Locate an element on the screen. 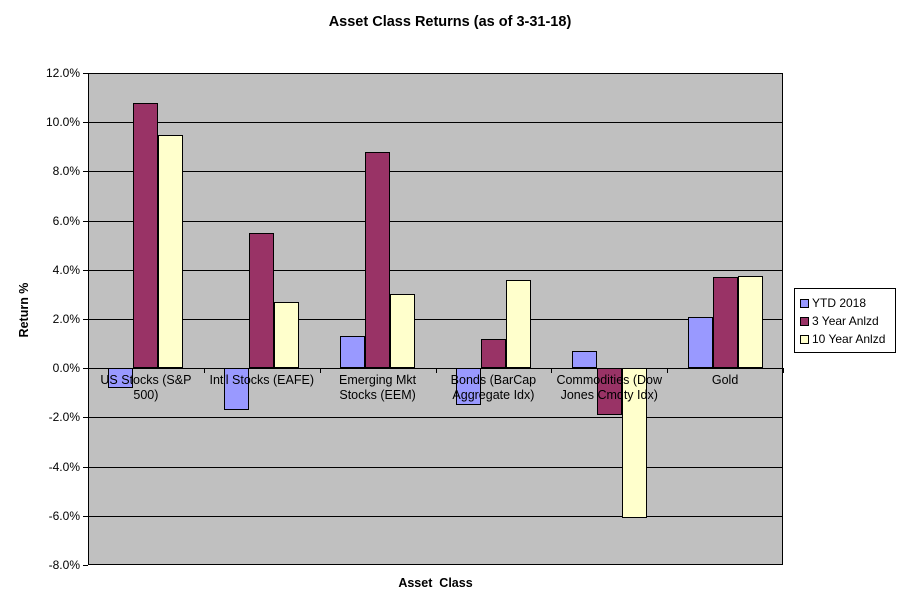 The width and height of the screenshot is (900, 602). category-label: US Stocks (S&P 500) is located at coordinates (146, 388).